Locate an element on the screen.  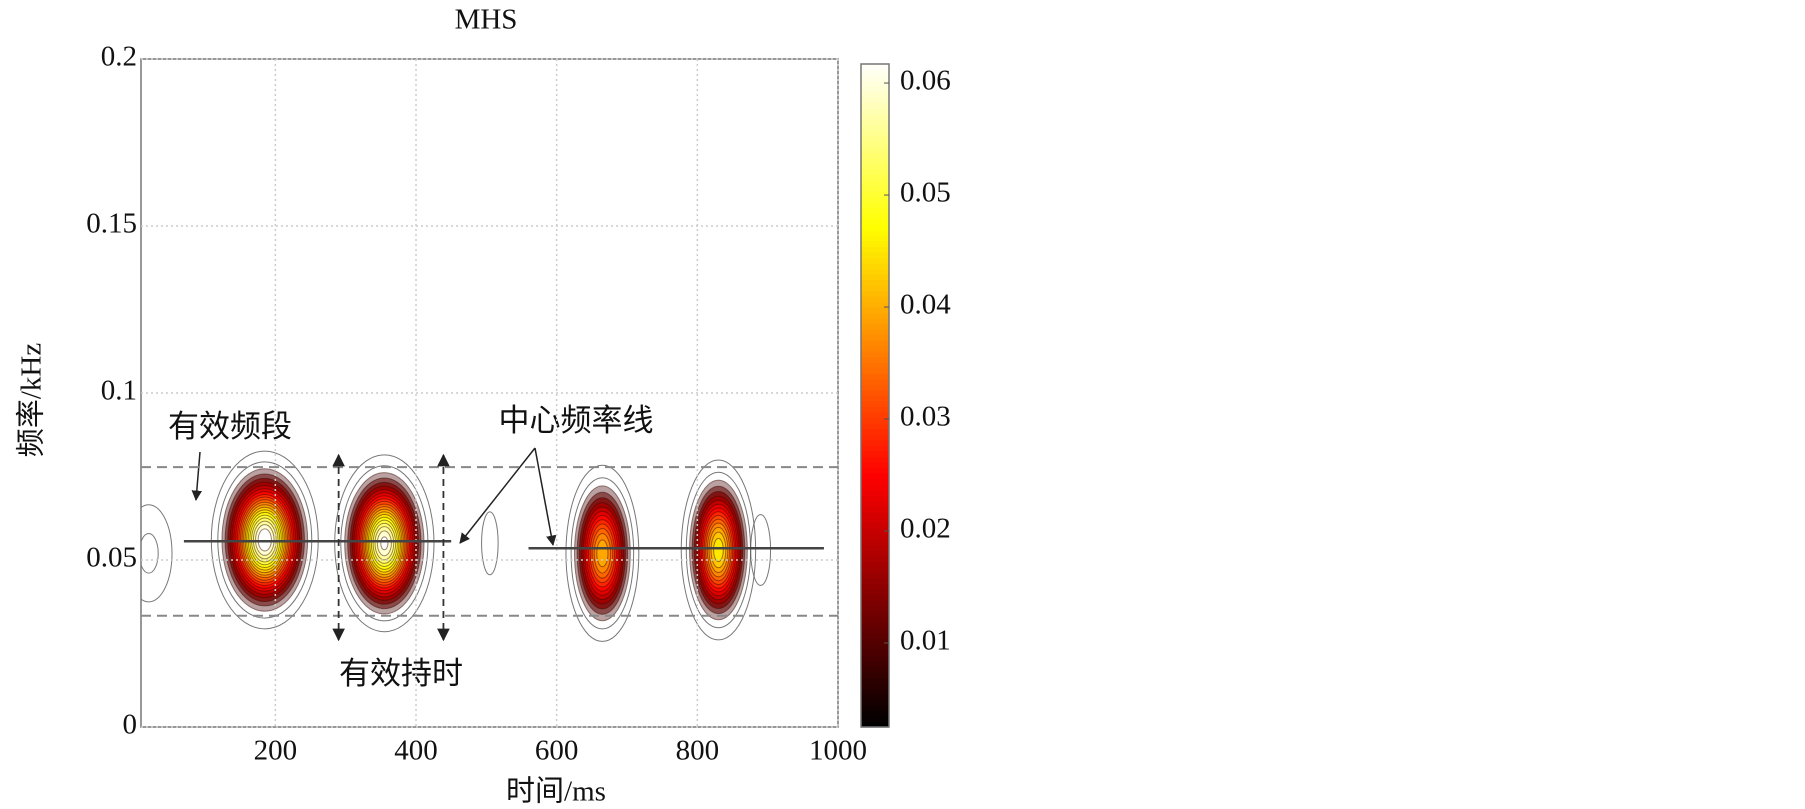
colorbar-tick-label: 0.02 is located at coordinates (925, 529).